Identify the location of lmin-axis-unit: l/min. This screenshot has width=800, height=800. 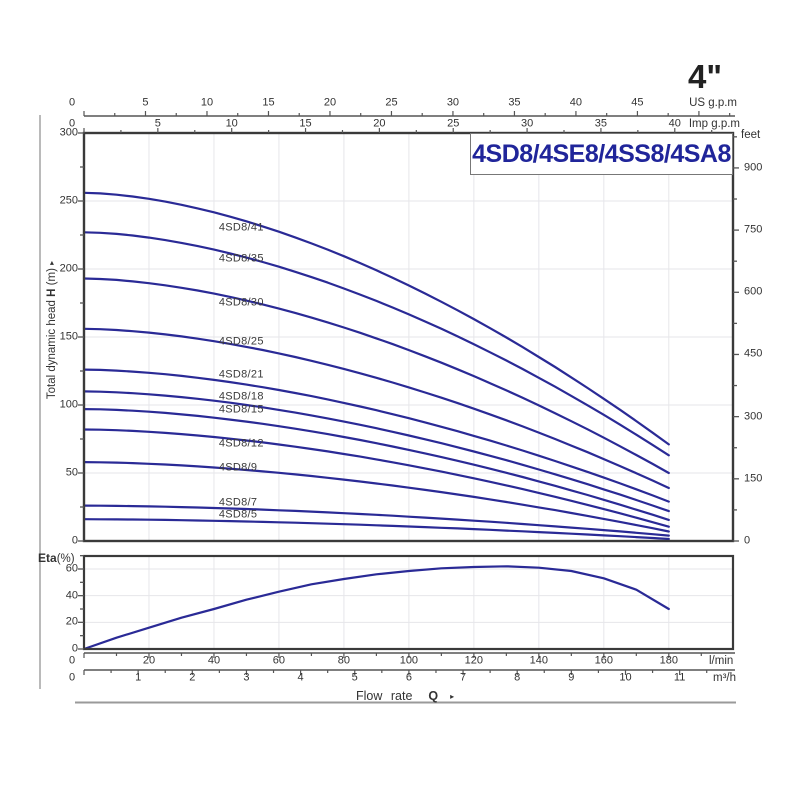
(721, 661).